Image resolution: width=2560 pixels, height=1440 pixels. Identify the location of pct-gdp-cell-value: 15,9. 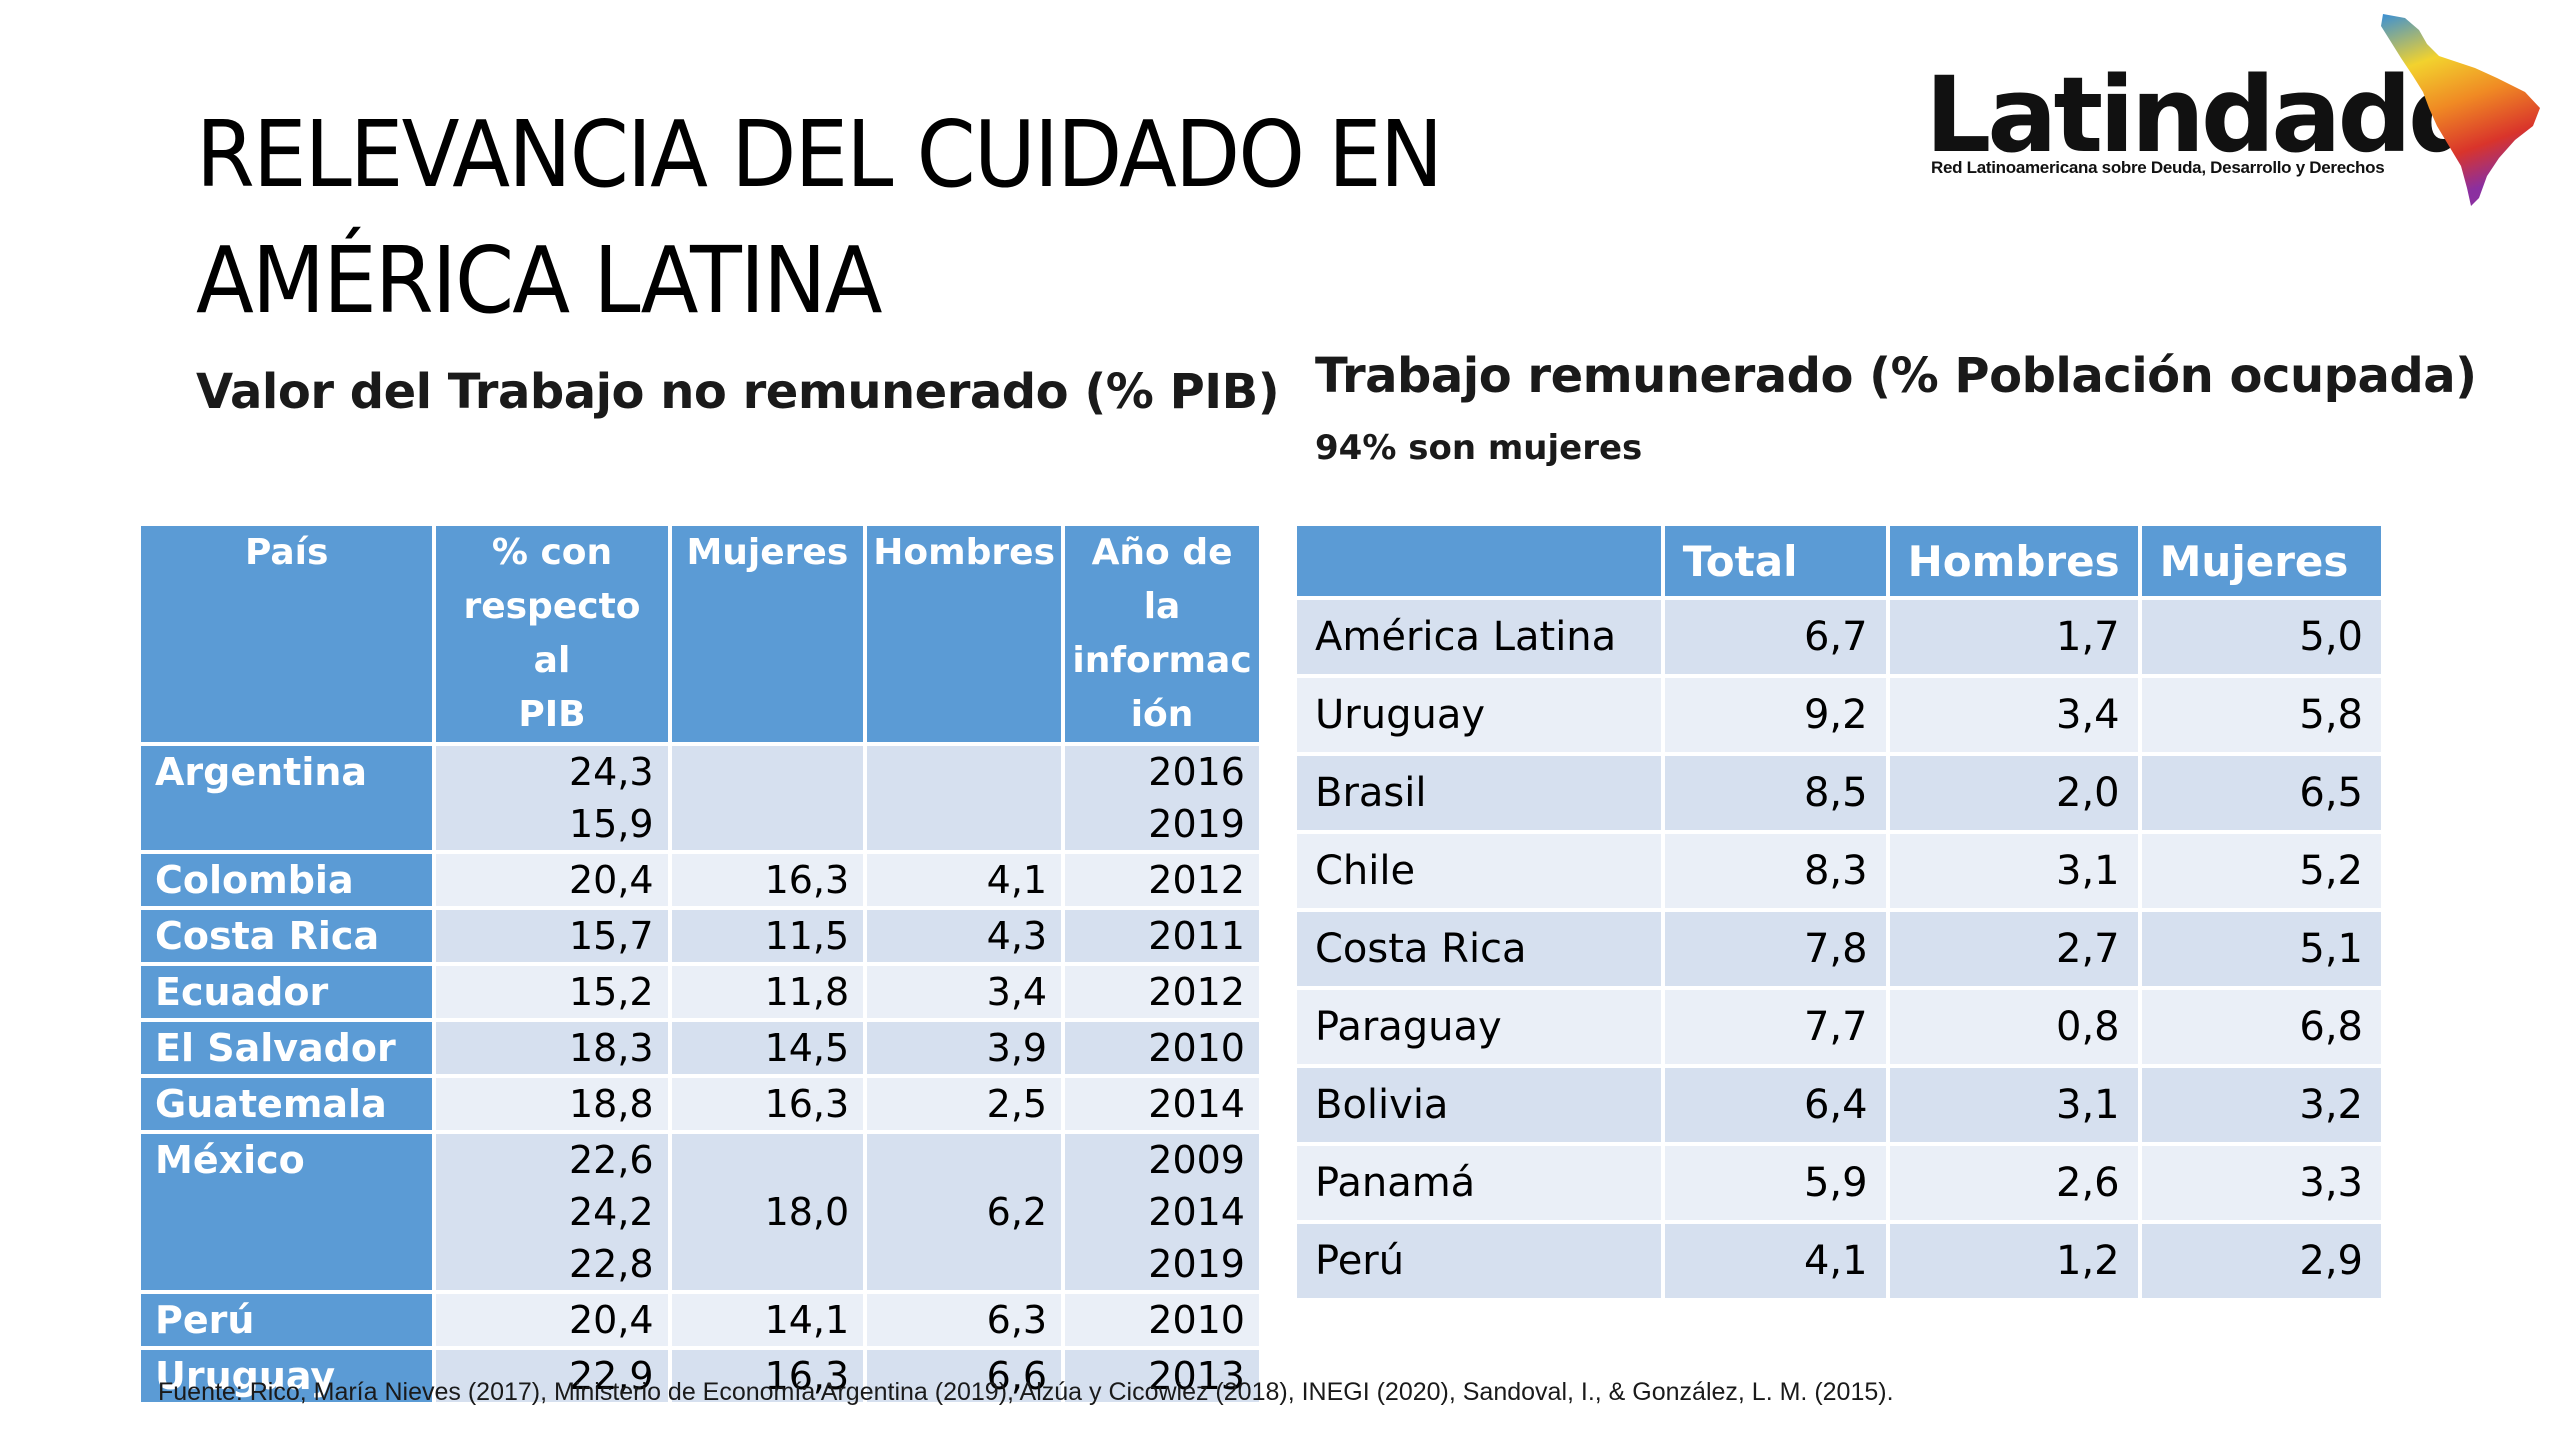
(611, 824).